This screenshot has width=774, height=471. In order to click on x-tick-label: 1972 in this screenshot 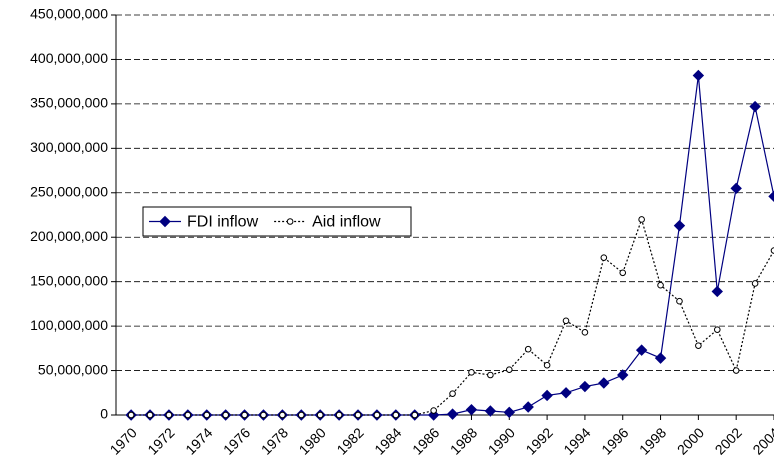, I will do `click(160, 440)`.